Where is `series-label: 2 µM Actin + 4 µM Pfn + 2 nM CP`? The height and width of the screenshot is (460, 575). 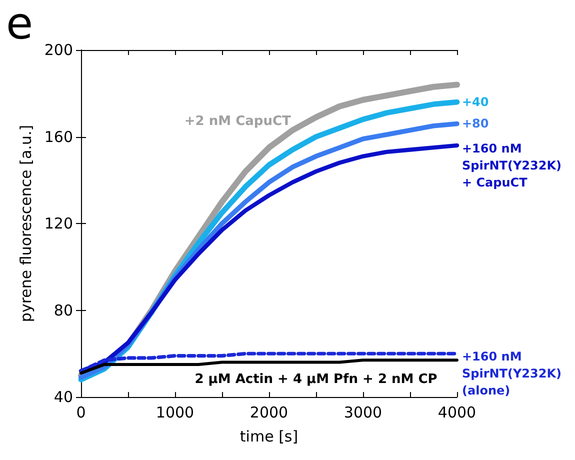 series-label: 2 µM Actin + 4 µM Pfn + 2 nM CP is located at coordinates (316, 380).